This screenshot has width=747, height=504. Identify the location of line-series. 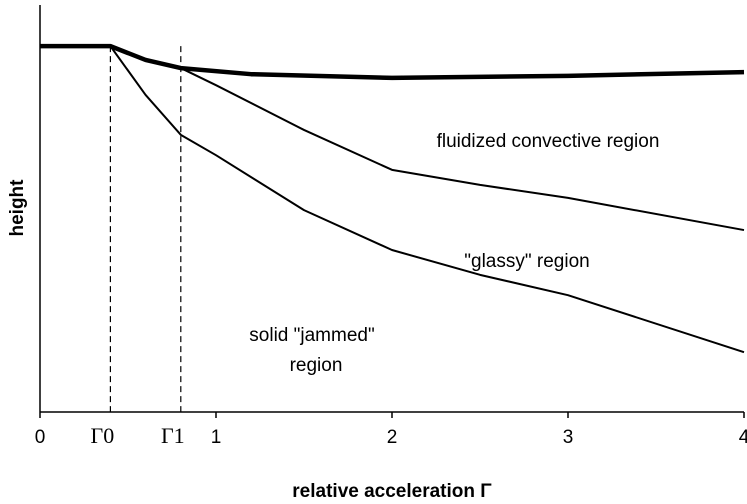
(392, 62).